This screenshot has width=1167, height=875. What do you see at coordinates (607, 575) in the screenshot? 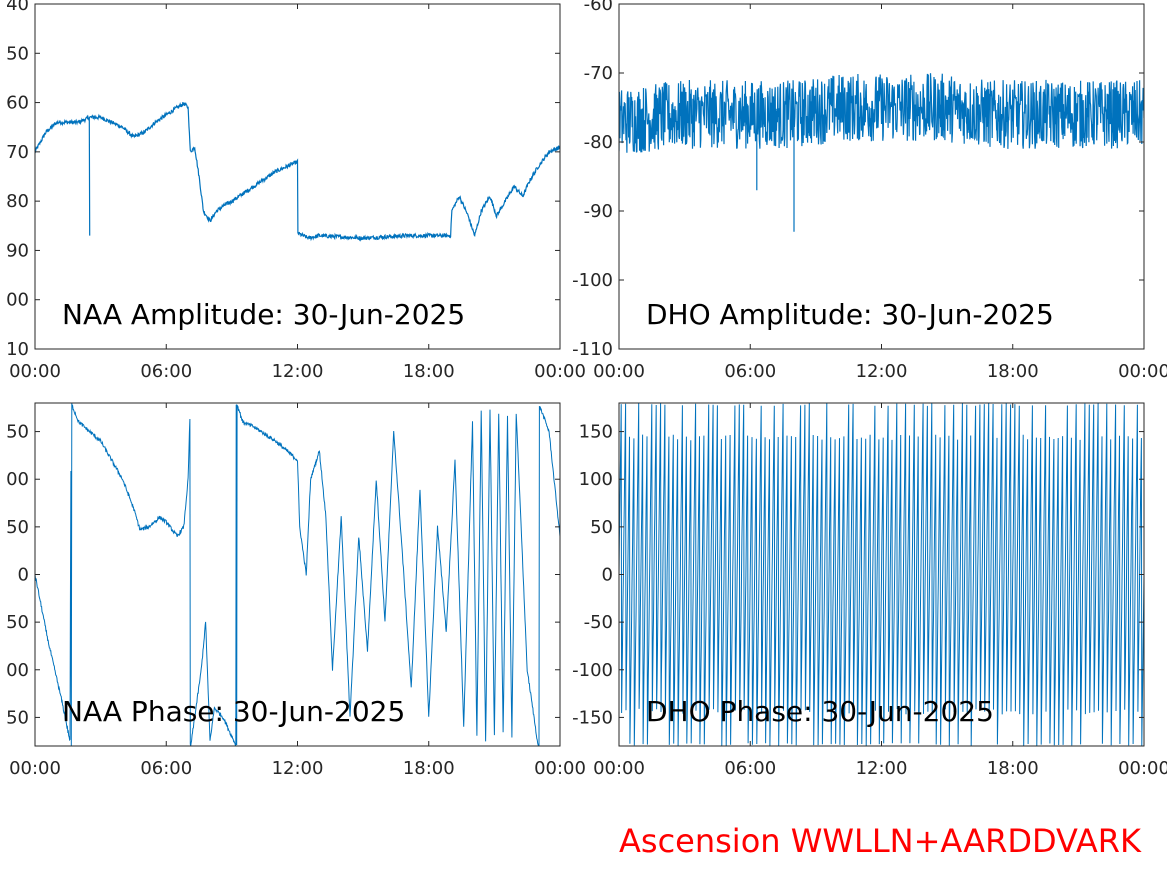
I see `dho-phase-ytick-label: 0` at bounding box center [607, 575].